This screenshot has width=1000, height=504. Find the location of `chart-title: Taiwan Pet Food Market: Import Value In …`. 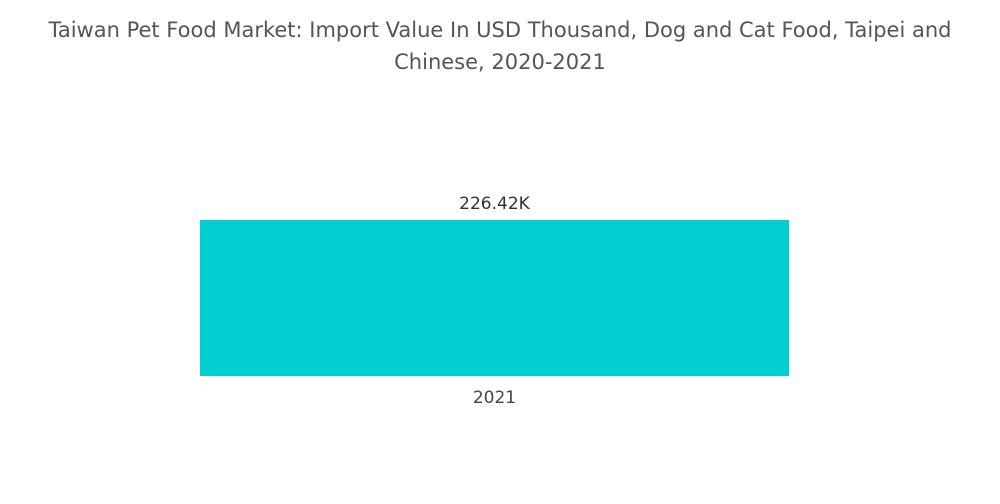

chart-title: Taiwan Pet Food Market: Import Value In … is located at coordinates (500, 46).